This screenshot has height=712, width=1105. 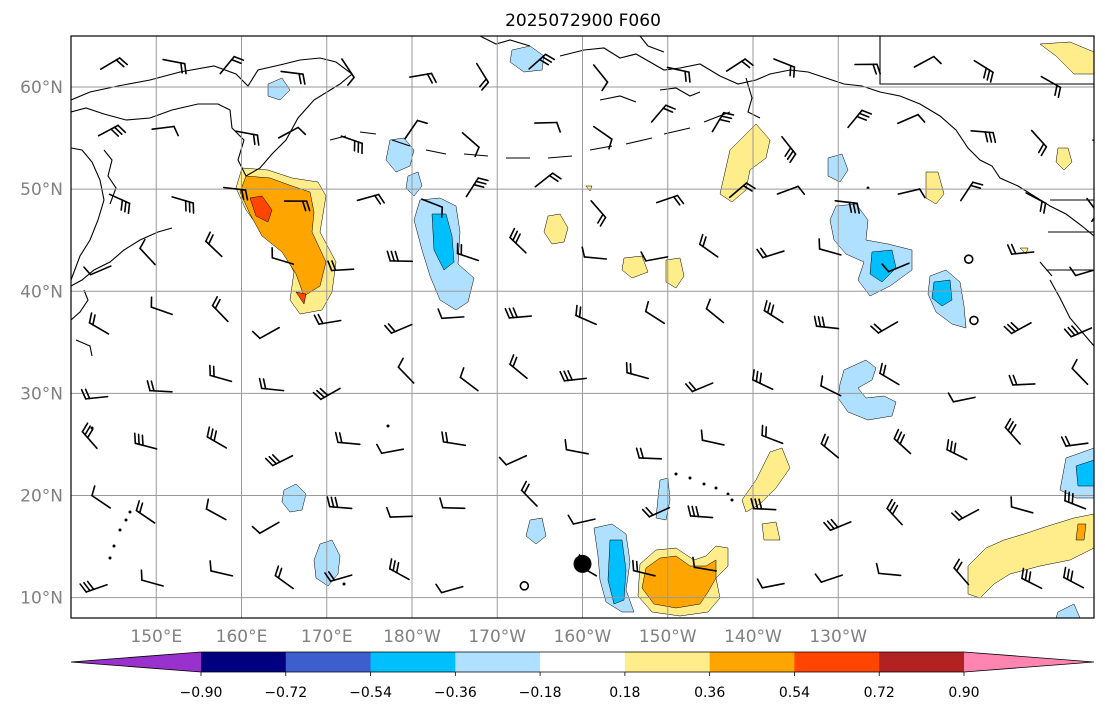 What do you see at coordinates (963, 693) in the screenshot?
I see `colorbar-tick-label: 0.90` at bounding box center [963, 693].